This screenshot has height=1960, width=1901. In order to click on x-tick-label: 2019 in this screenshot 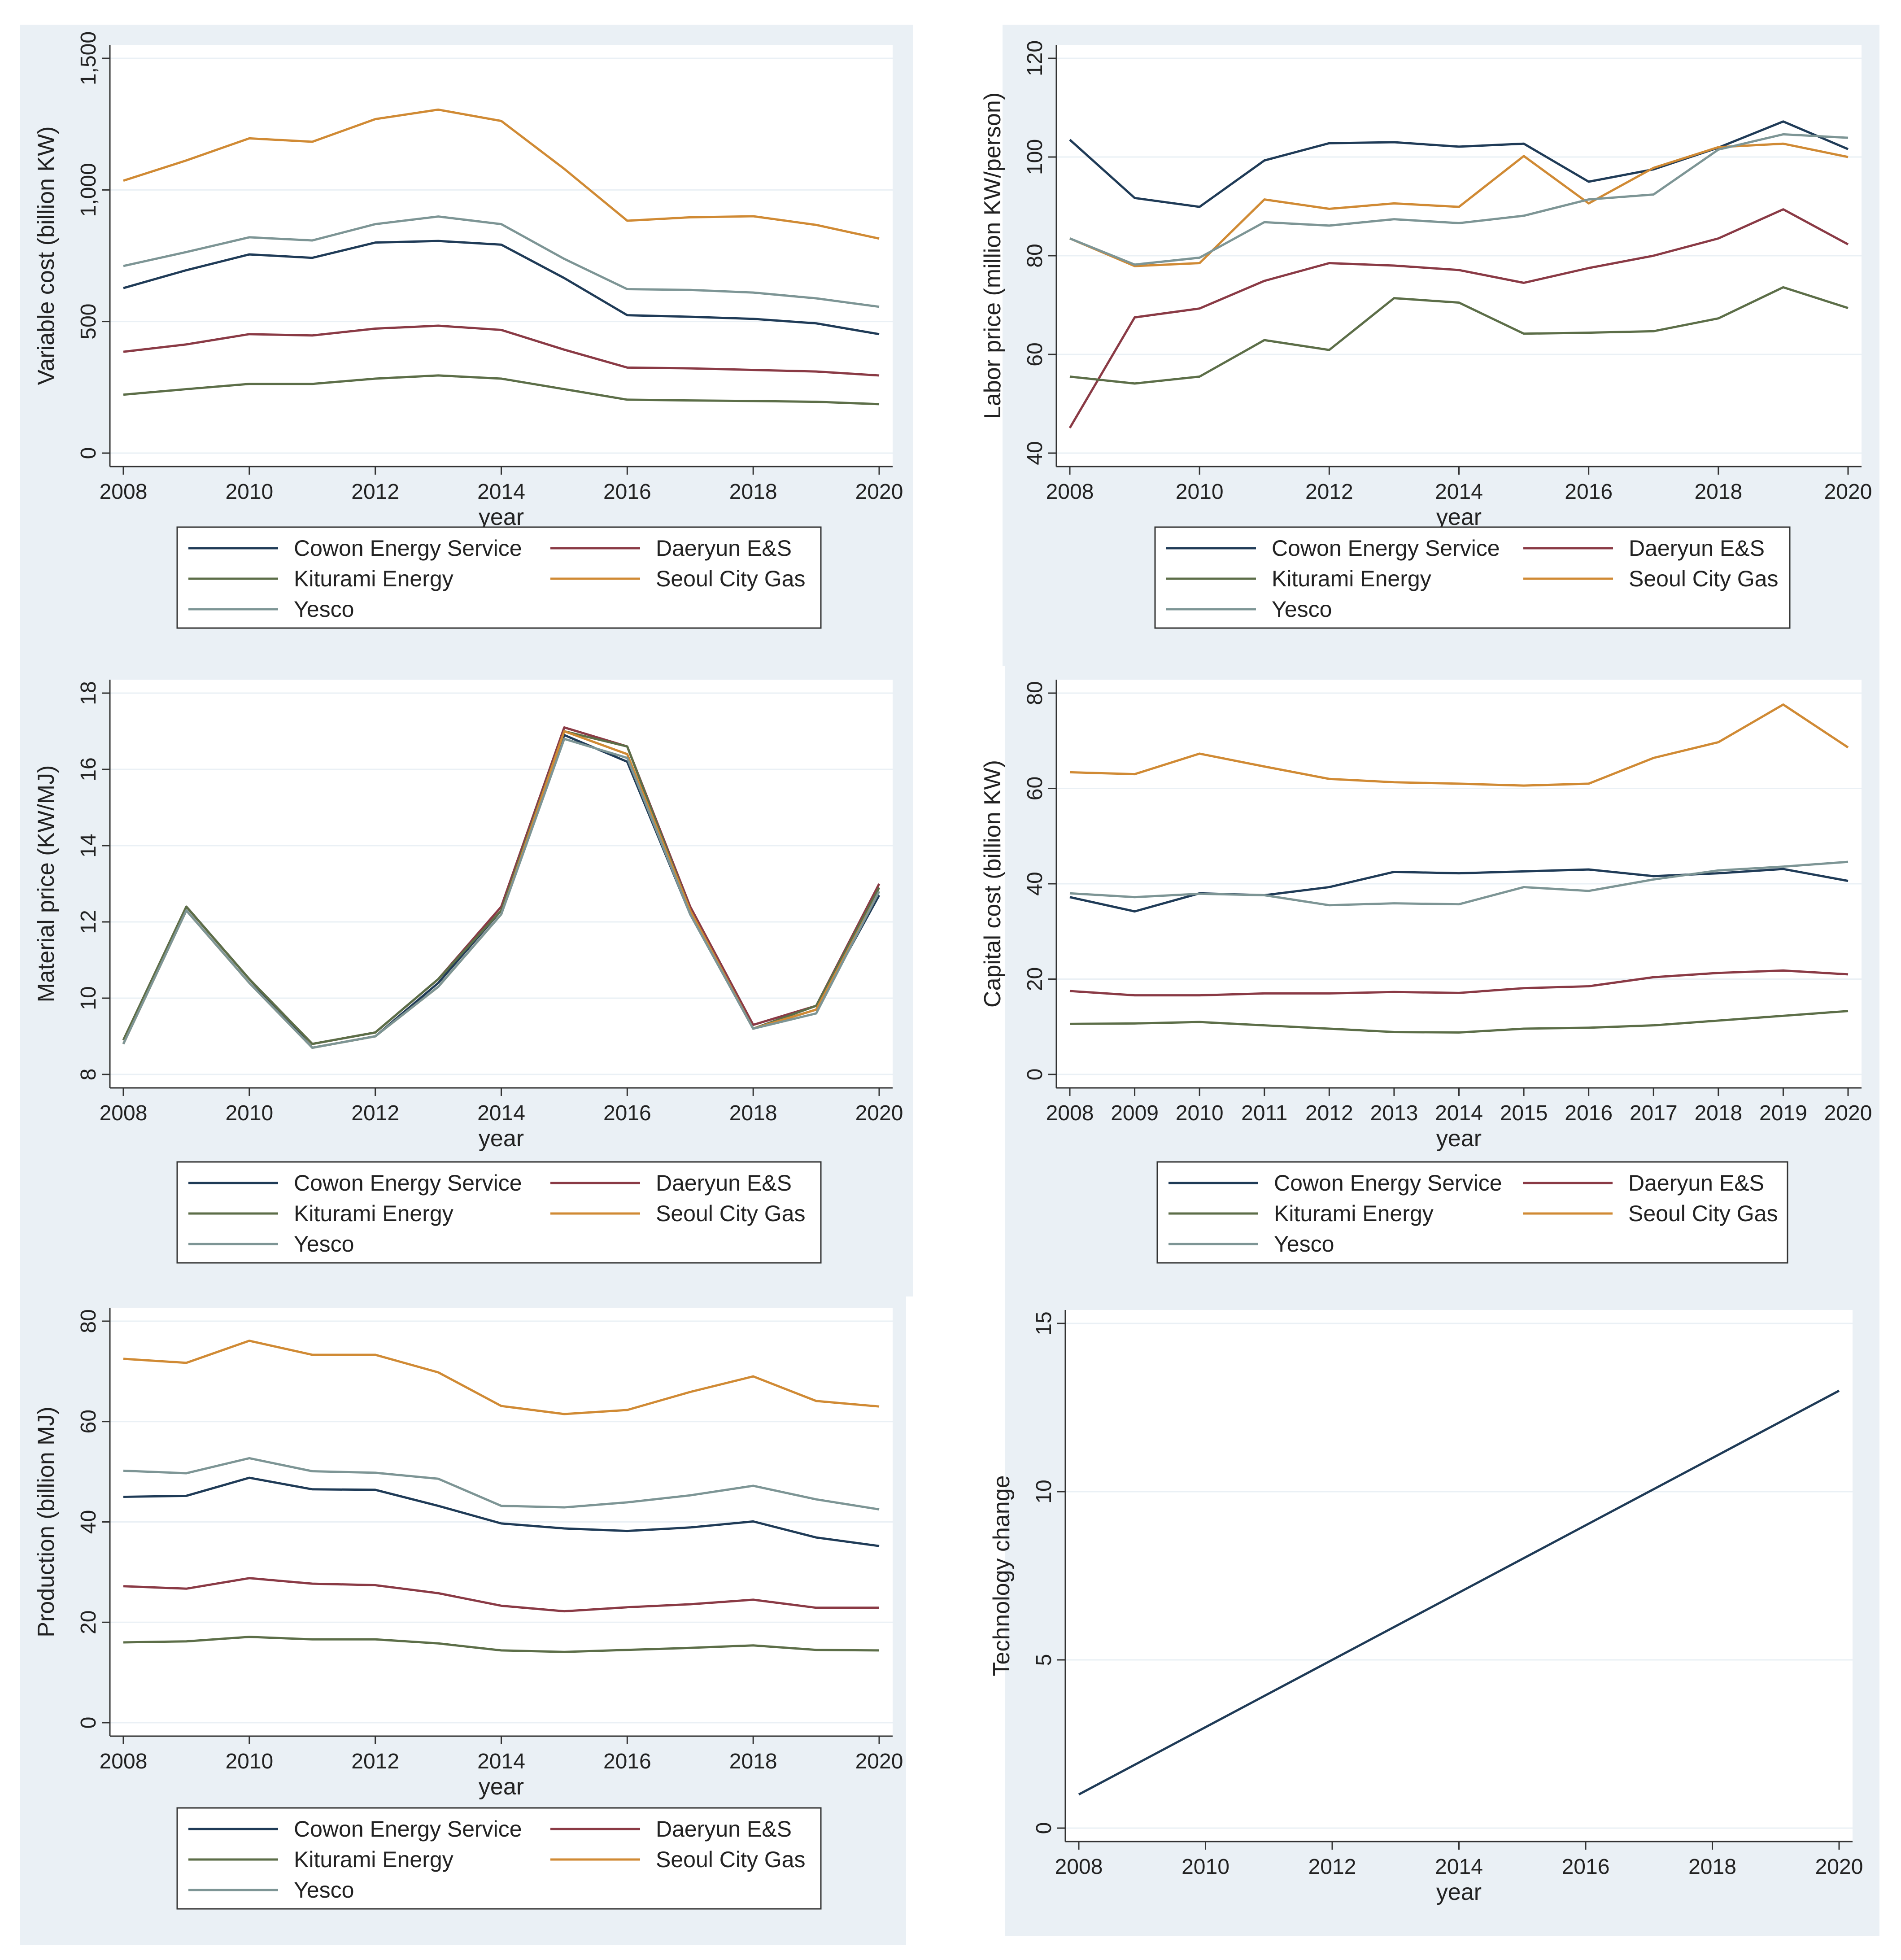, I will do `click(1783, 1113)`.